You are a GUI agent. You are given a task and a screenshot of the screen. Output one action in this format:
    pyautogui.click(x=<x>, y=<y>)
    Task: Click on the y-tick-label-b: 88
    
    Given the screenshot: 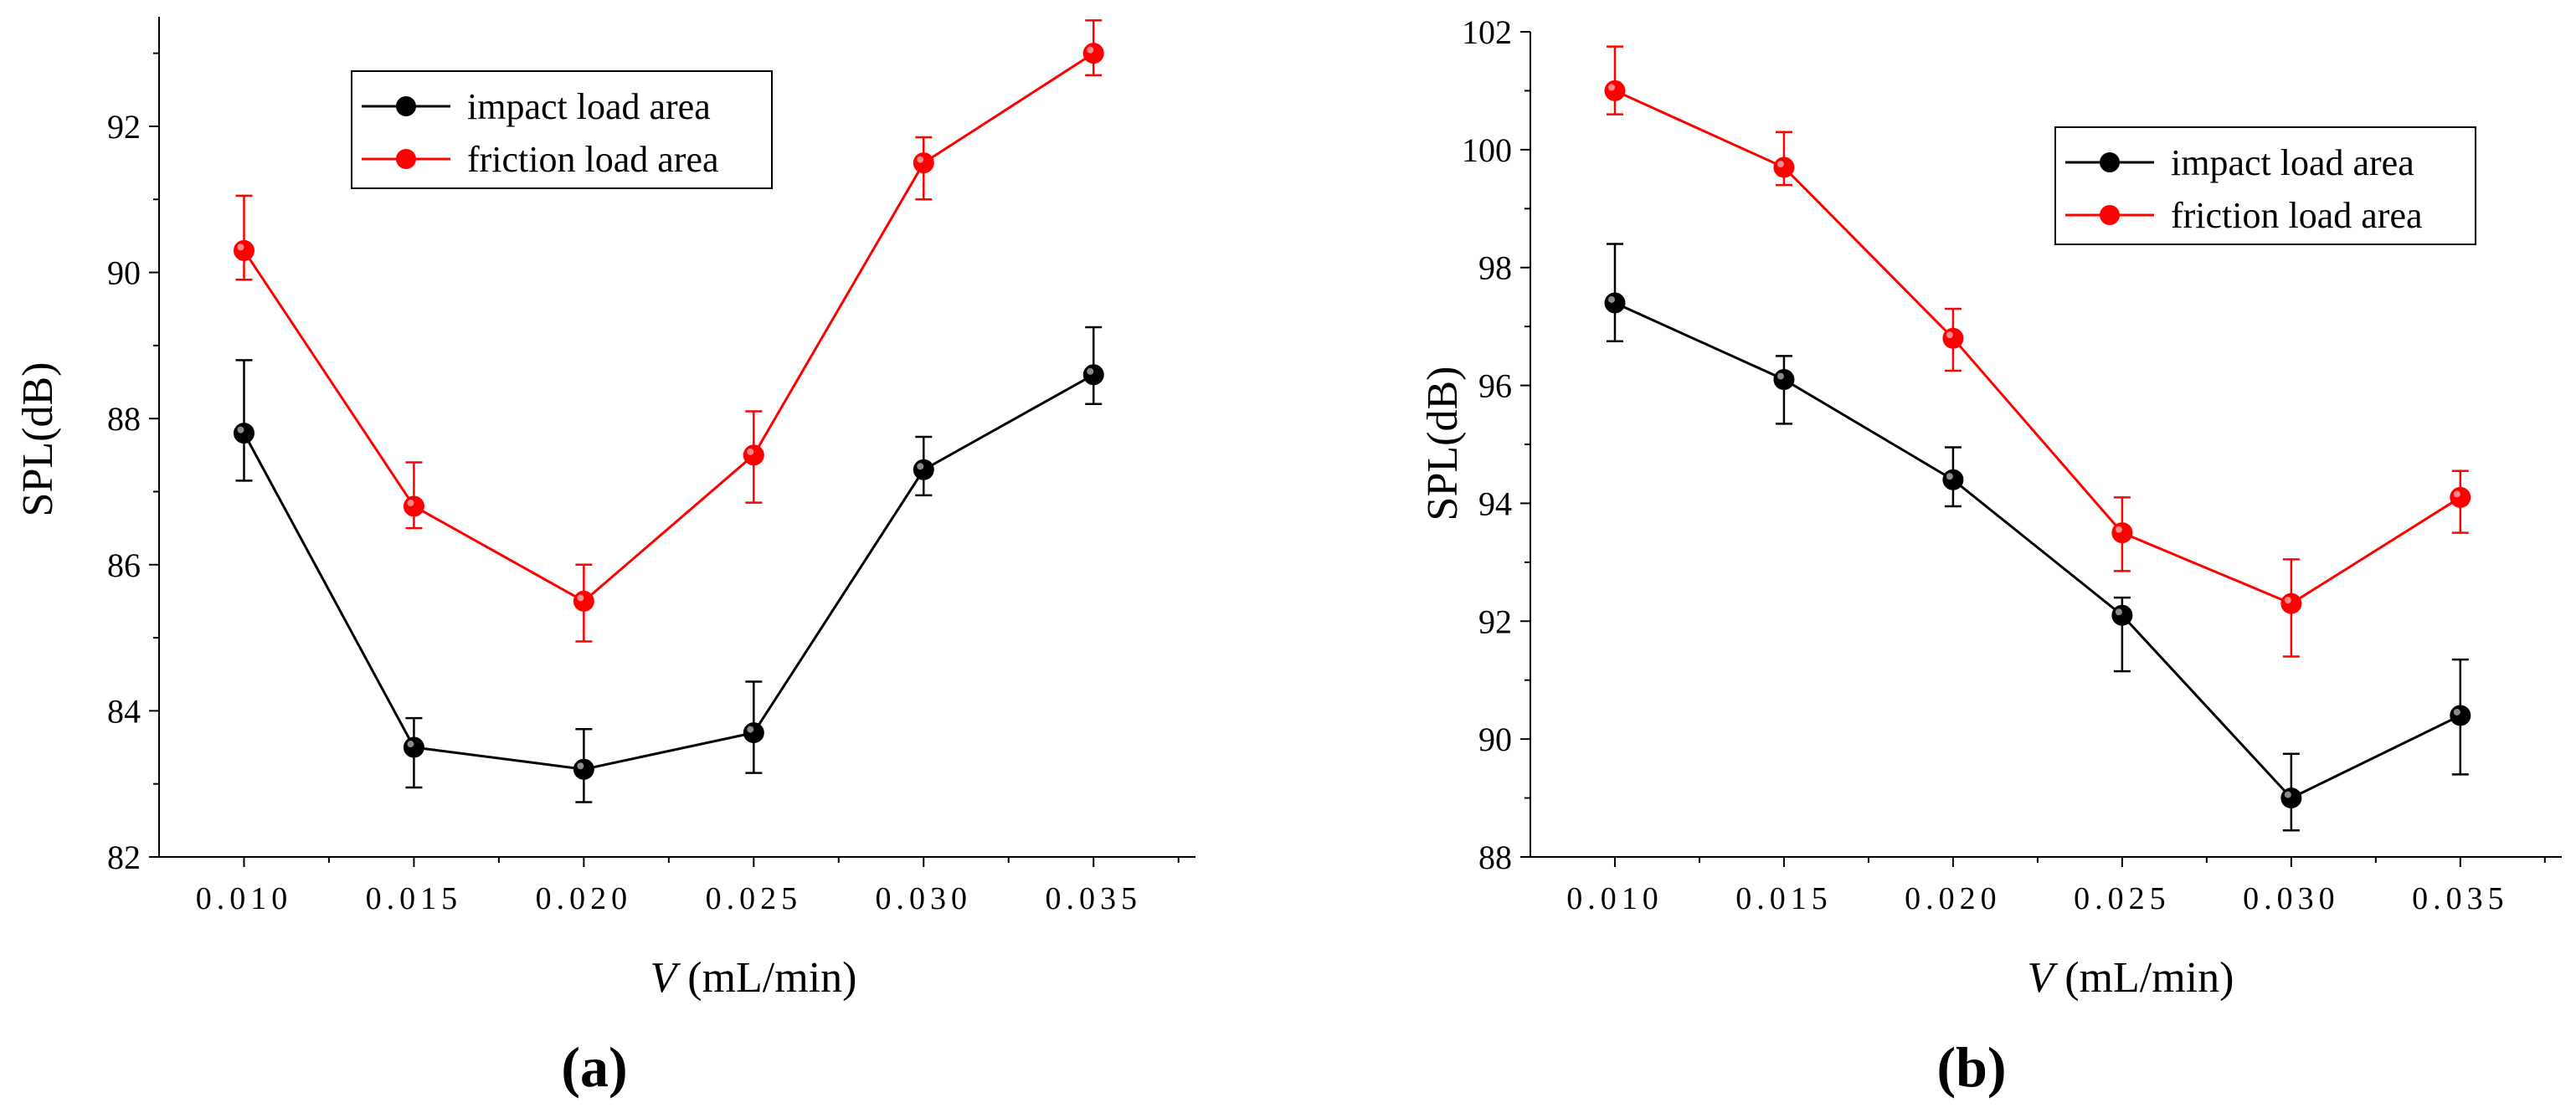 What is the action you would take?
    pyautogui.click(x=1495, y=858)
    